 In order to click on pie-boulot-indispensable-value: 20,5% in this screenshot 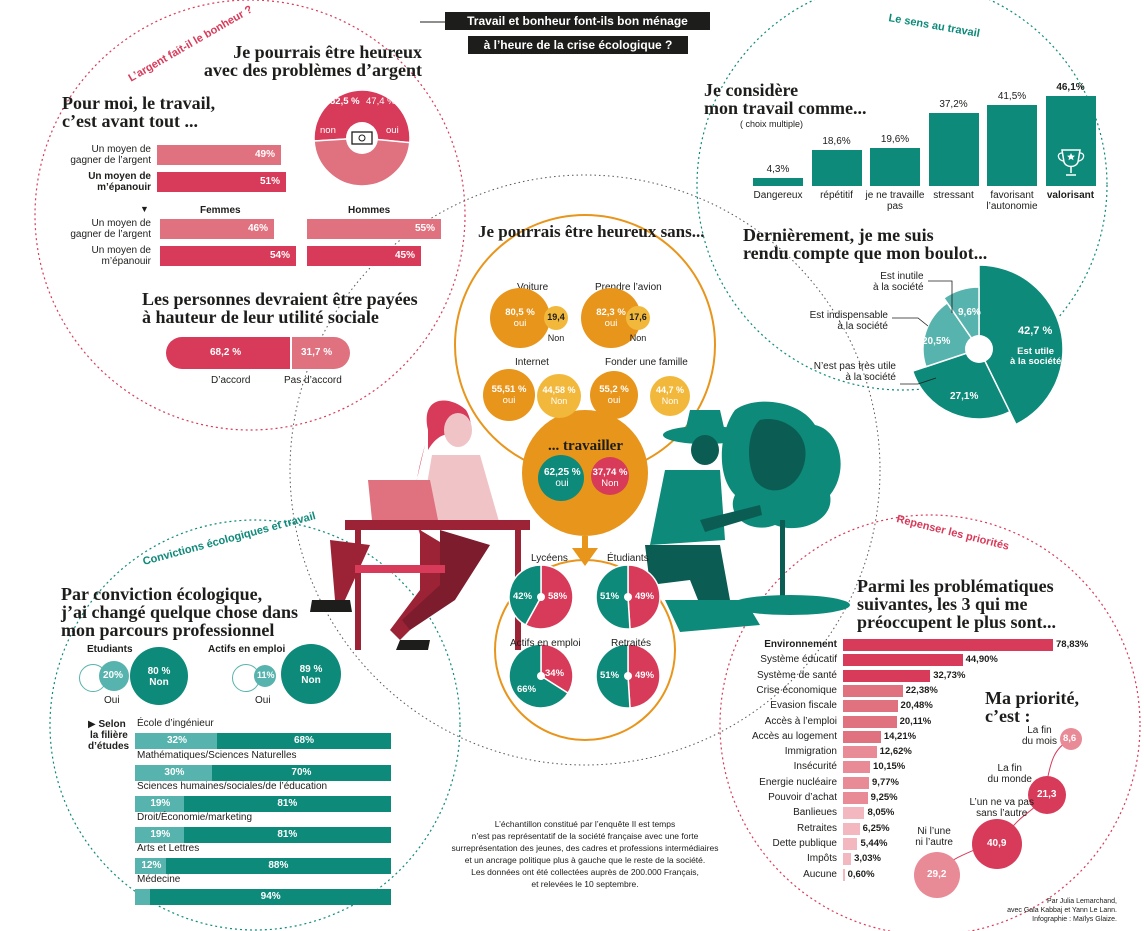, I will do `click(936, 341)`.